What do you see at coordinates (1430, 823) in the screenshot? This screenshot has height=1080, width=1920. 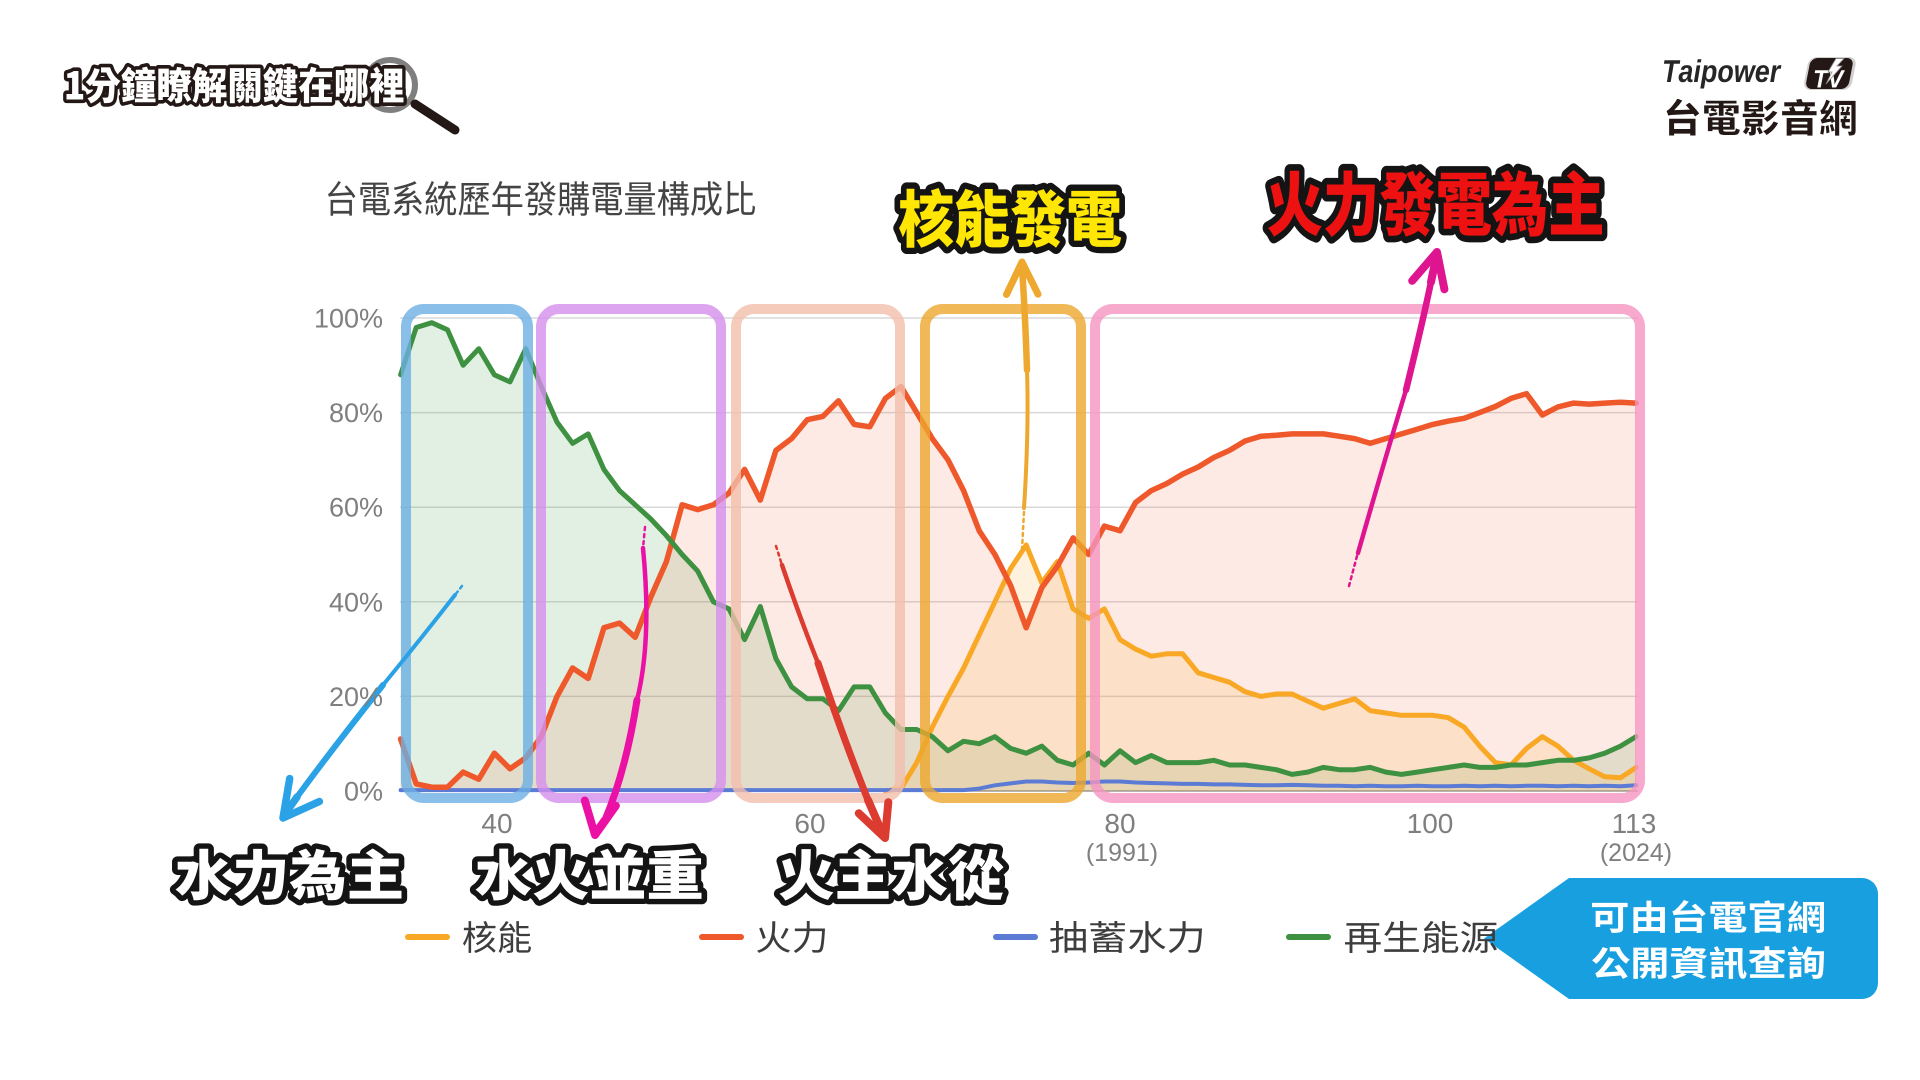 I see `svg-text: 100` at bounding box center [1430, 823].